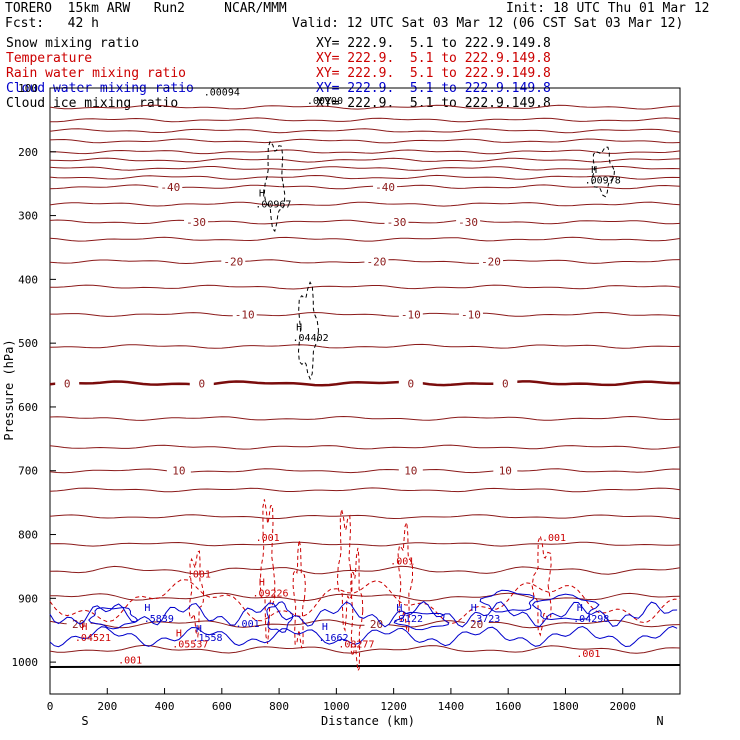 This screenshot has height=740, width=740. I want to click on contour-value-label: .08277, so click(356, 644).